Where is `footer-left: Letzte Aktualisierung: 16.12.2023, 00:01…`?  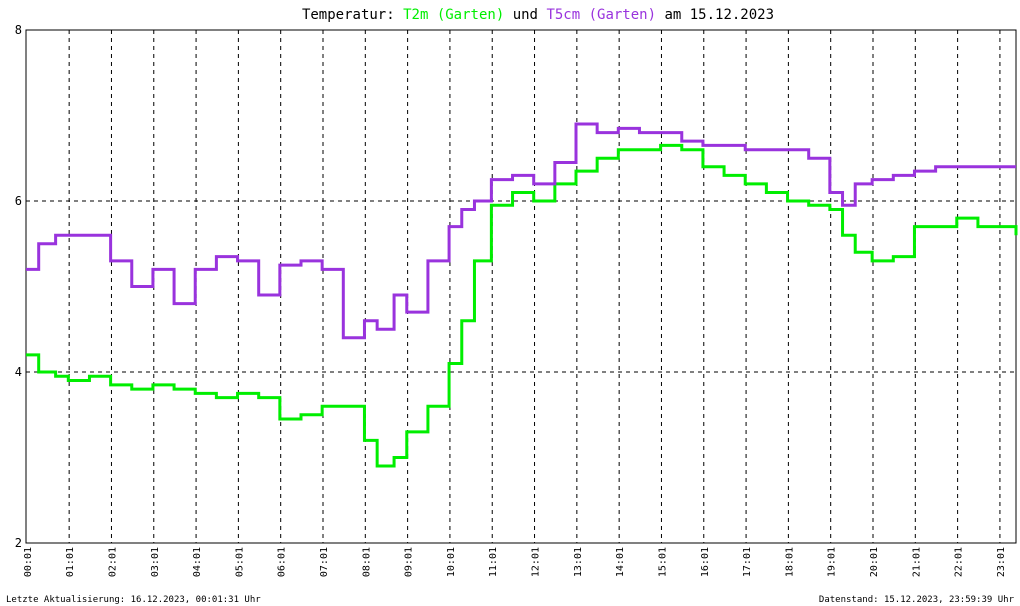 footer-left: Letzte Aktualisierung: 16.12.2023, 00:01… is located at coordinates (133, 600).